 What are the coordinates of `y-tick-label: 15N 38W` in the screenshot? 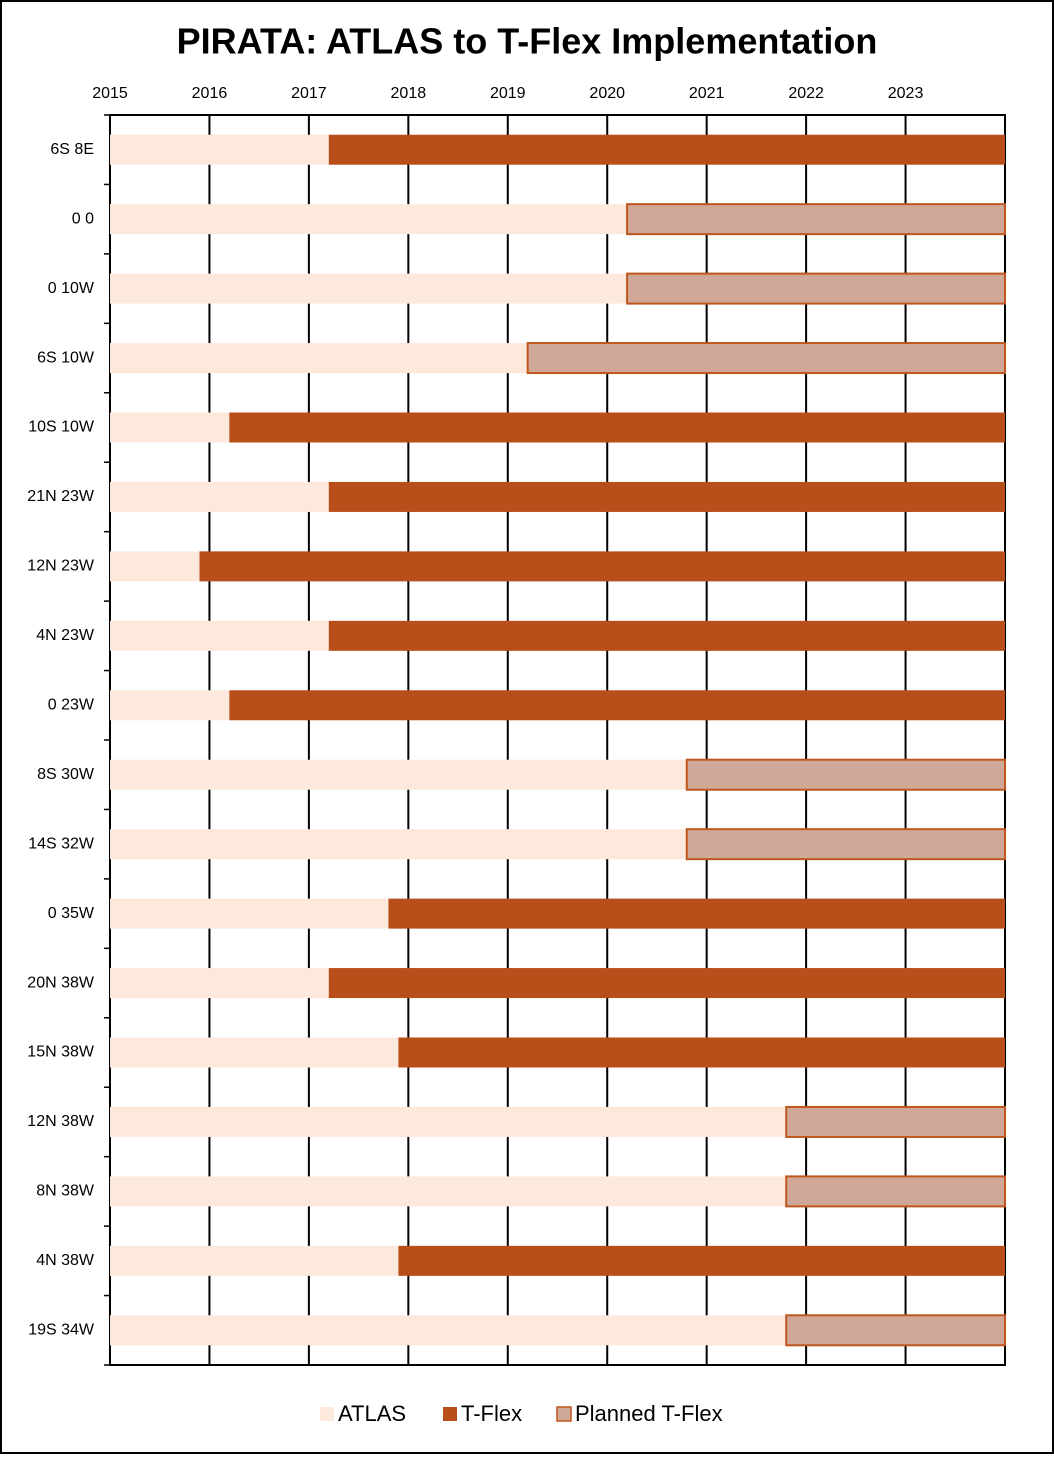 It's located at (61, 1052).